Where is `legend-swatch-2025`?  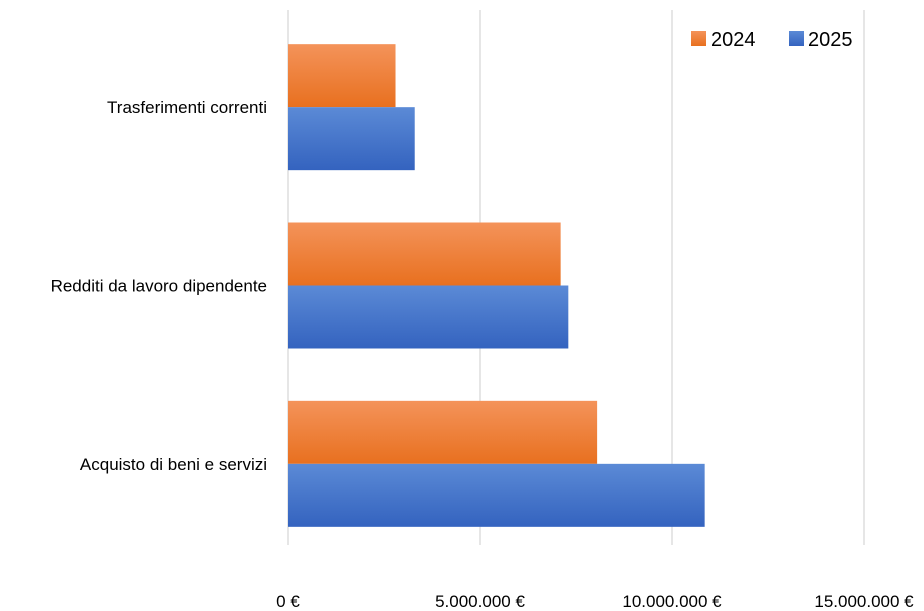 legend-swatch-2025 is located at coordinates (796, 38).